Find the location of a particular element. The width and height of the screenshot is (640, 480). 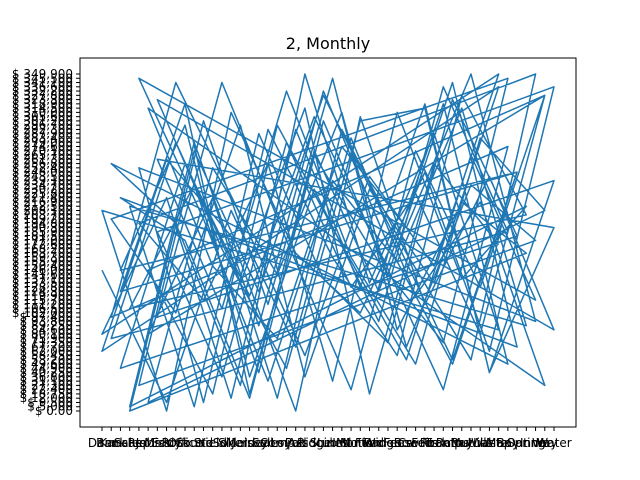

x-tick-label: Wide is located at coordinates (379, 443).